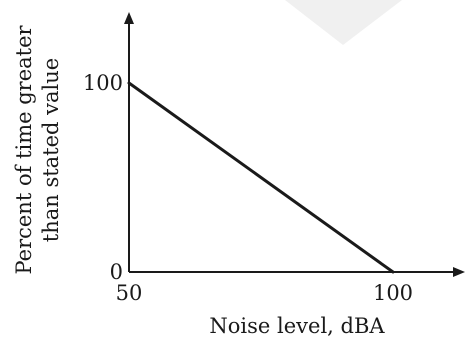 Image resolution: width=465 pixels, height=341 pixels. I want to click on y-axis-label: Percent of time greater than stated value, so click(37, 150).